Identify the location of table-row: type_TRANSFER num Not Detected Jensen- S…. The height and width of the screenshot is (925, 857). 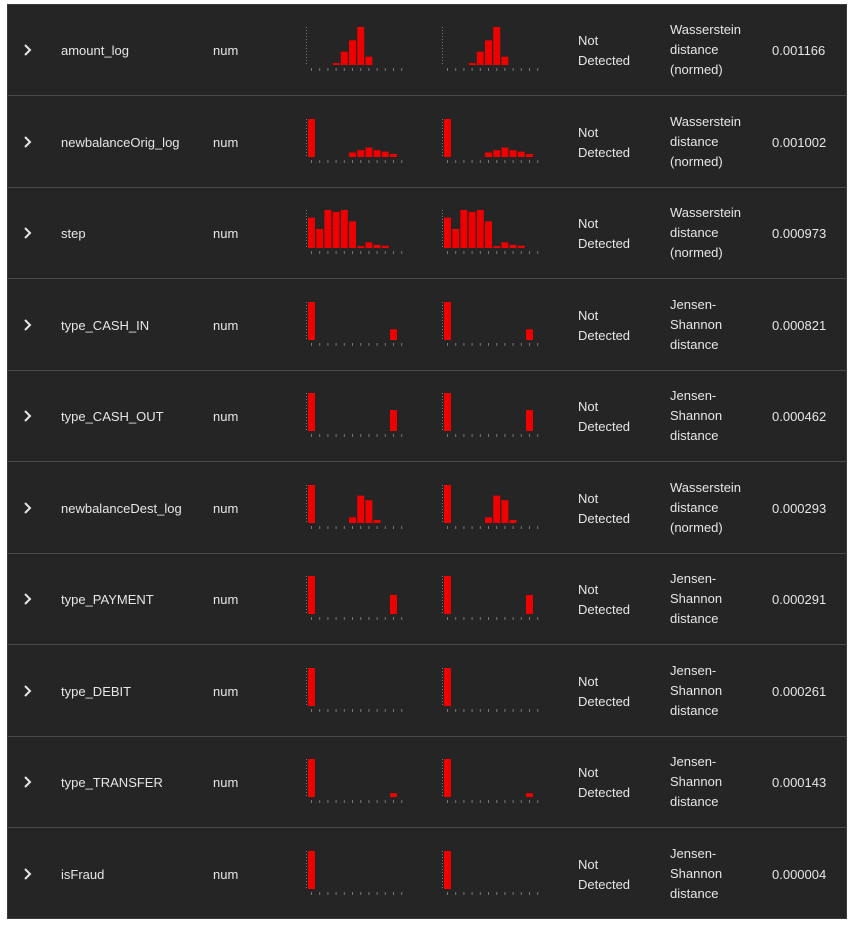
(427, 782).